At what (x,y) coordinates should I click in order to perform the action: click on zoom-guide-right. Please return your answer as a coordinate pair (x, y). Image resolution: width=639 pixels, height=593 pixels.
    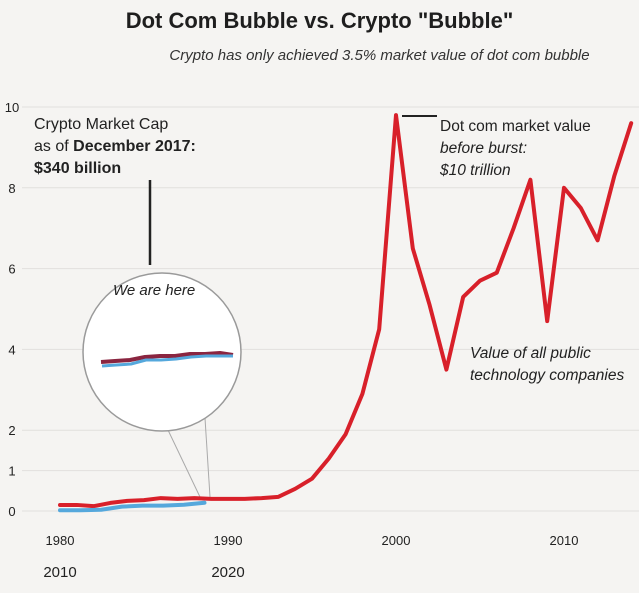
    Looking at the image, I should click on (207, 457).